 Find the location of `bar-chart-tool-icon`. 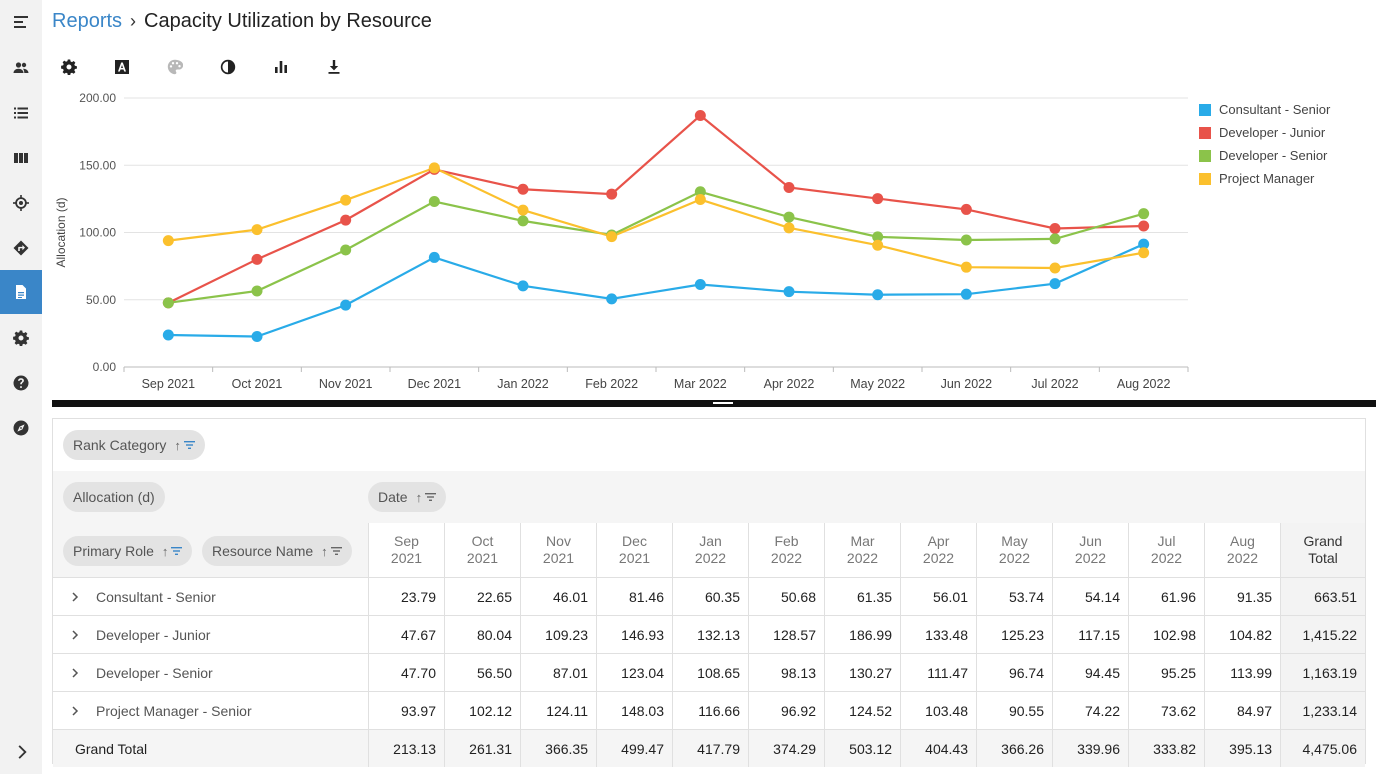

bar-chart-tool-icon is located at coordinates (281, 67).